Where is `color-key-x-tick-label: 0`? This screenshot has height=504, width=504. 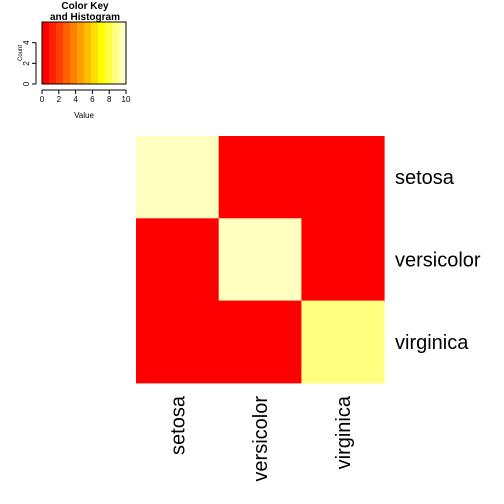
color-key-x-tick-label: 0 is located at coordinates (42, 99).